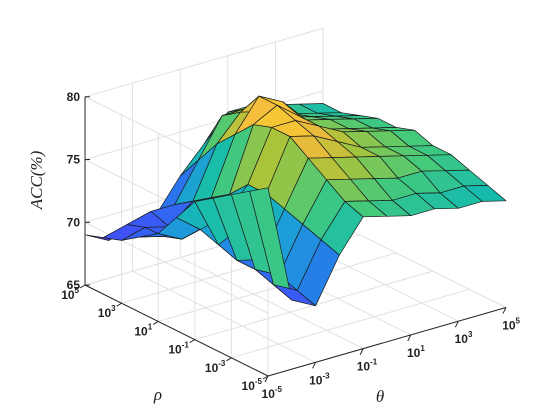 The image size is (560, 420). Describe the element at coordinates (215, 367) in the screenshot. I see `rho-tick-label: 10⁻³` at that location.